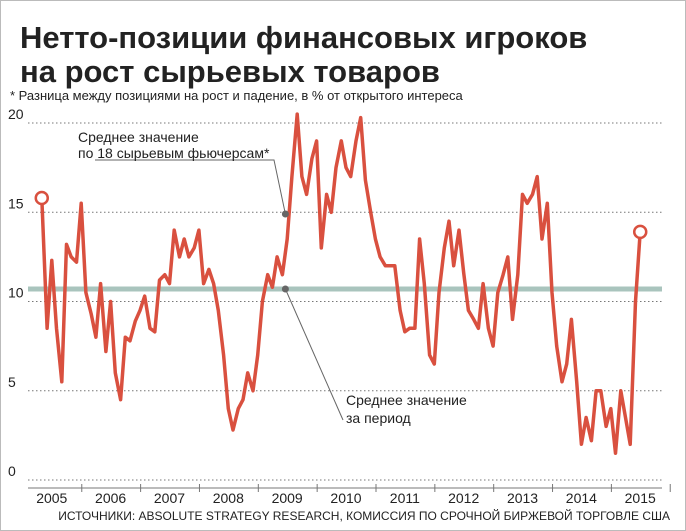  Describe the element at coordinates (378, 418) in the screenshot. I see `annotation: за период` at that location.